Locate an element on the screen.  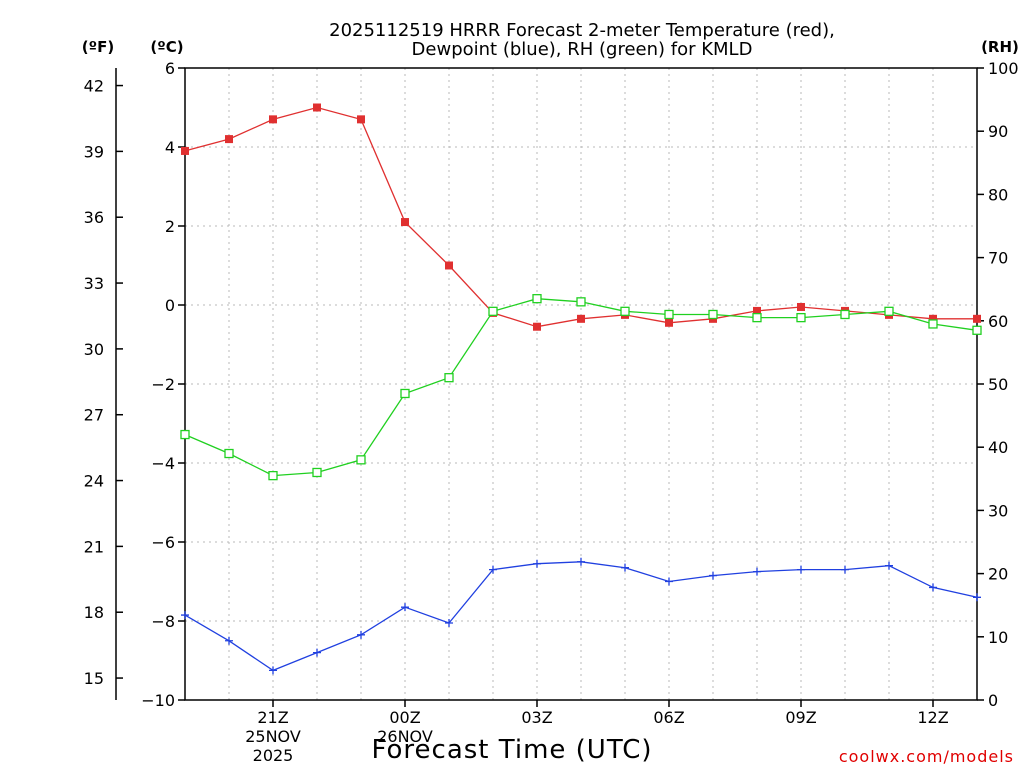
celsius-tick-label: −6 is located at coordinates (163, 542).